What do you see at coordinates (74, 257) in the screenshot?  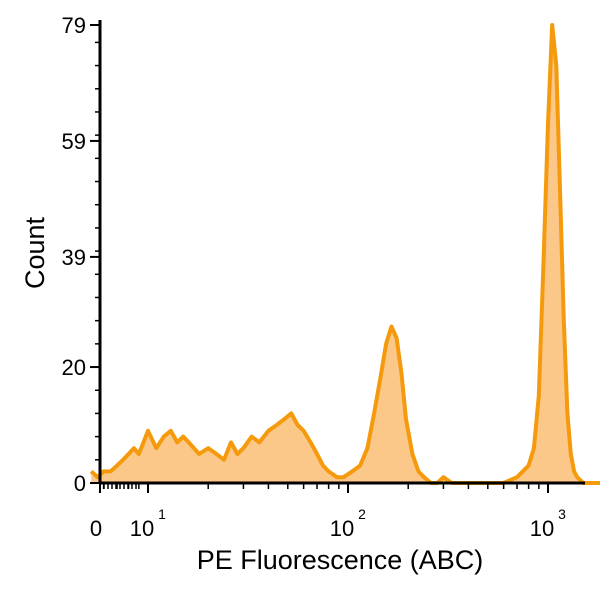 I see `y-tick-label-2: 39` at bounding box center [74, 257].